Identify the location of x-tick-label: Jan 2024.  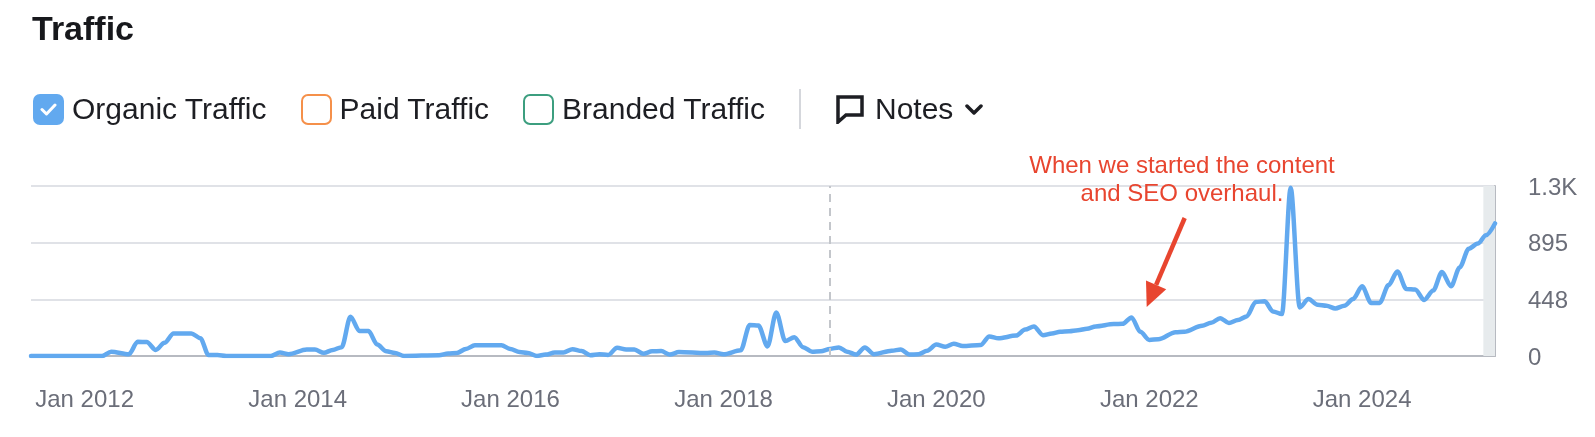
(1362, 398).